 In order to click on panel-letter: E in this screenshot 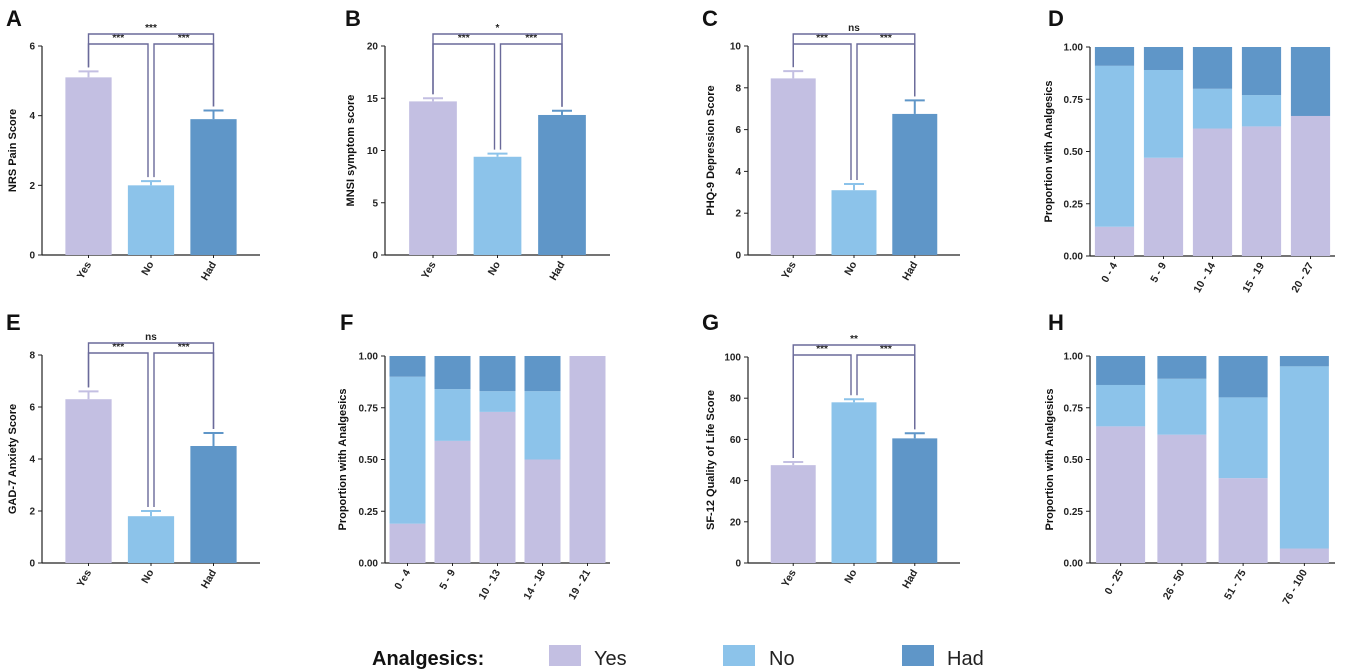, I will do `click(13, 322)`.